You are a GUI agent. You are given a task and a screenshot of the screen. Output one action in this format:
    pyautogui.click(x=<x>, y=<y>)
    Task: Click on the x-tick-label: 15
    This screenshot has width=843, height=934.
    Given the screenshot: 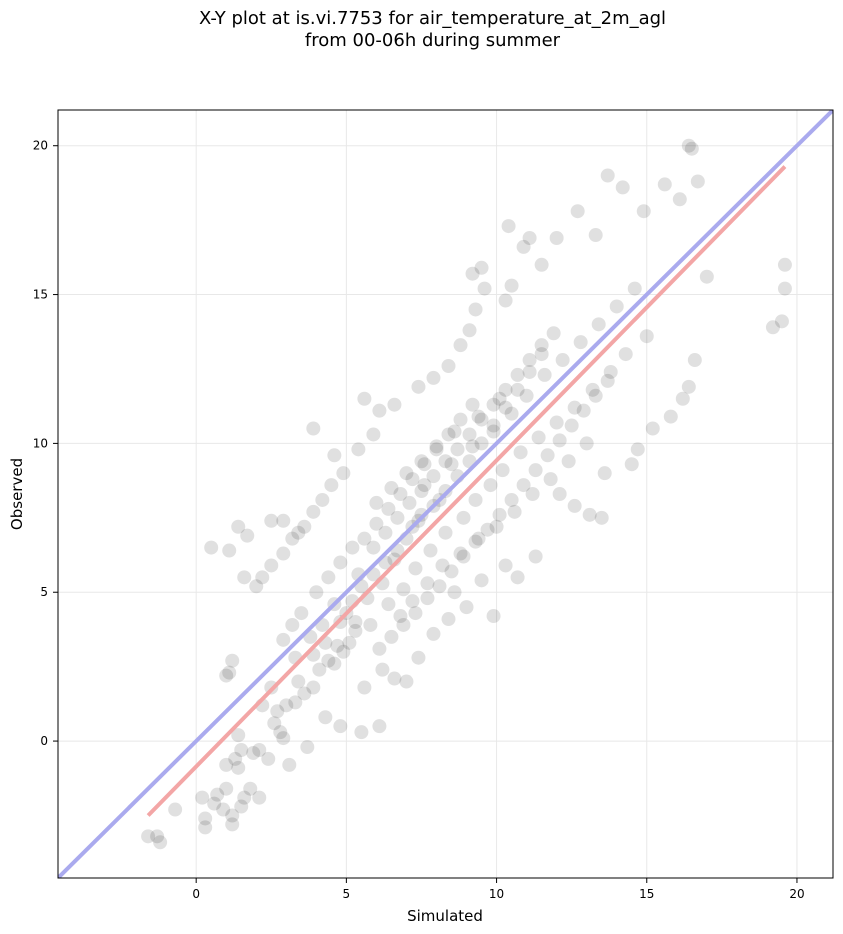 What is the action you would take?
    pyautogui.click(x=646, y=894)
    